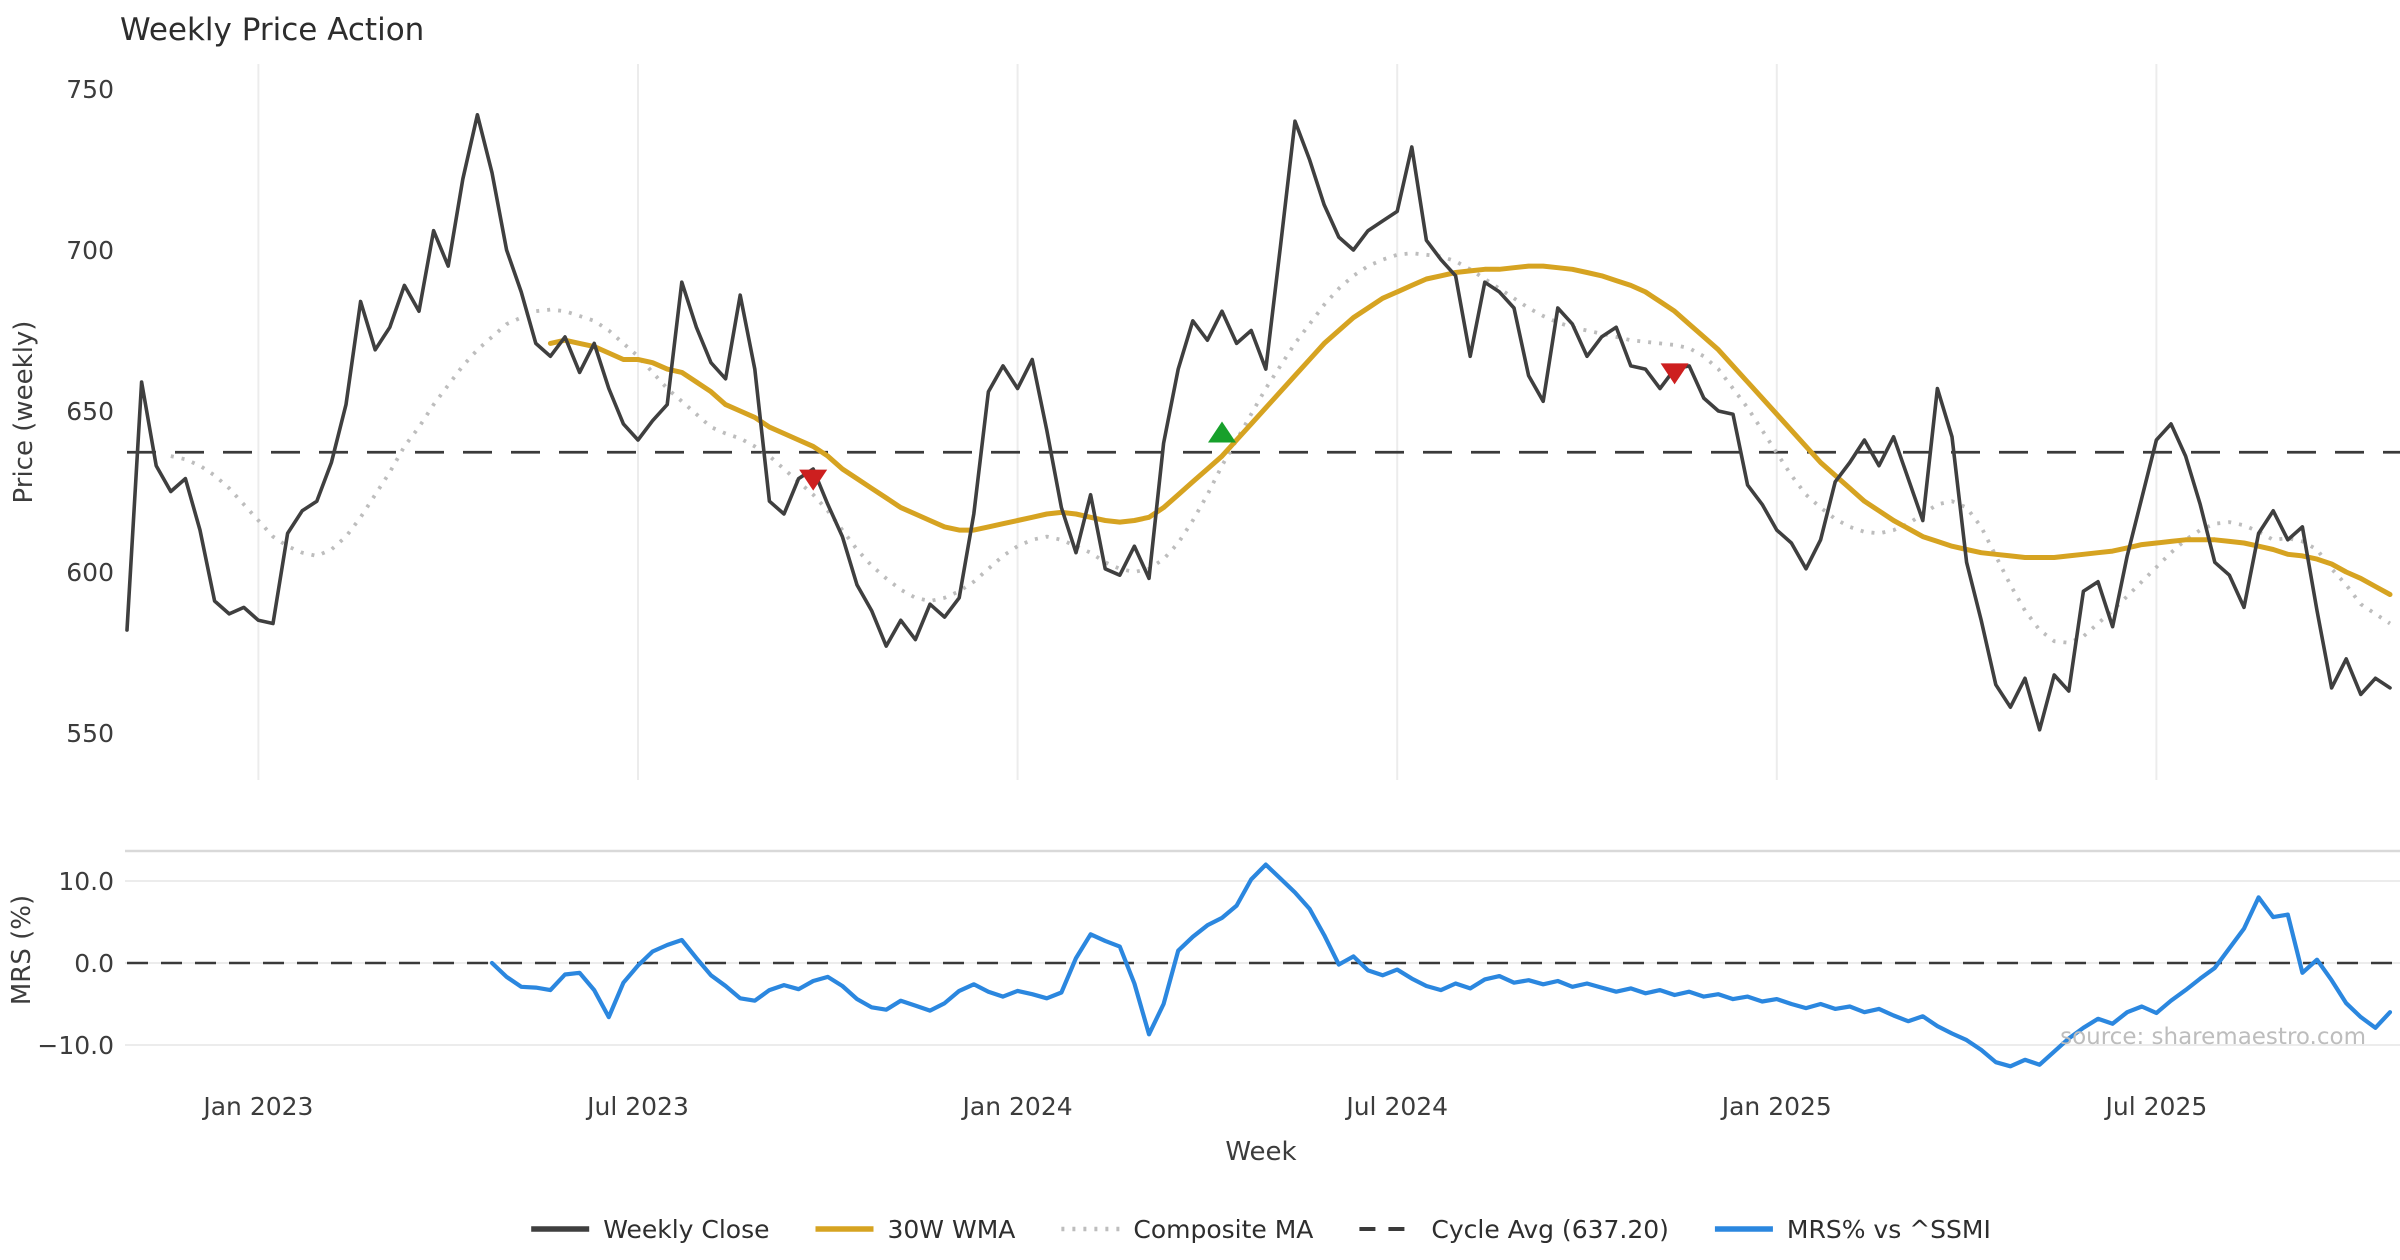 This screenshot has width=2400, height=1260. What do you see at coordinates (1222, 432) in the screenshot?
I see `buy-signal-marker` at bounding box center [1222, 432].